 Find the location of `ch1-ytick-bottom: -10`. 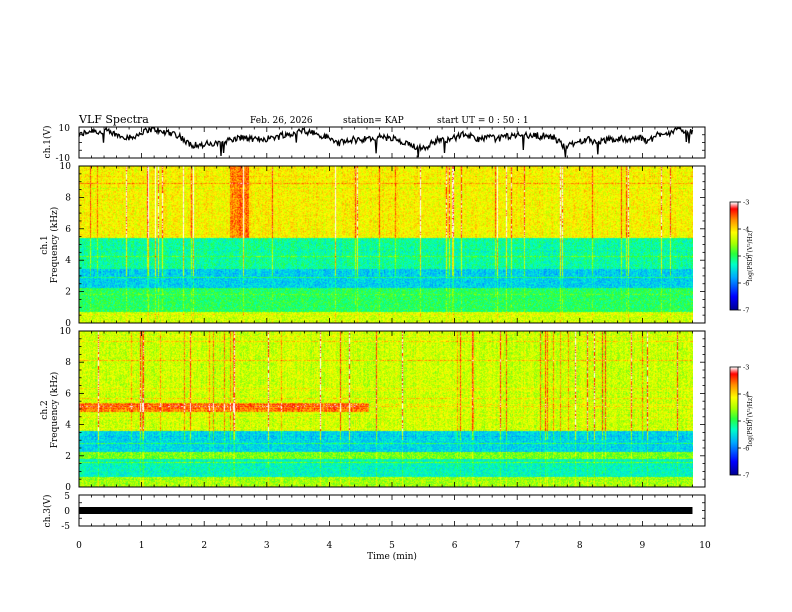

ch1-ytick-bottom: -10 is located at coordinates (63, 159).